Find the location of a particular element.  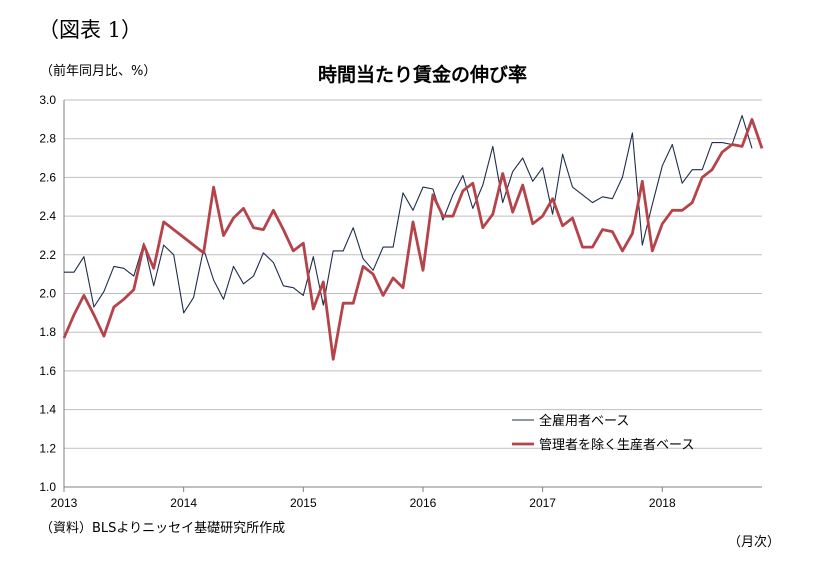

legend-label: 管理者を除く生産者ベース is located at coordinates (616, 445).